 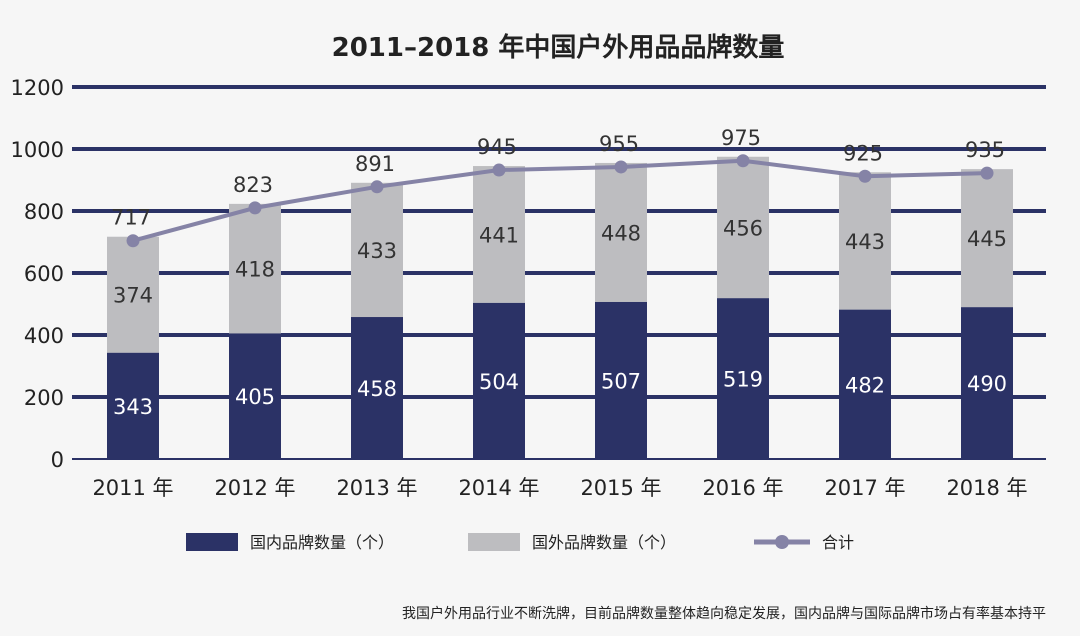 I want to click on total-line, so click(x=560, y=201).